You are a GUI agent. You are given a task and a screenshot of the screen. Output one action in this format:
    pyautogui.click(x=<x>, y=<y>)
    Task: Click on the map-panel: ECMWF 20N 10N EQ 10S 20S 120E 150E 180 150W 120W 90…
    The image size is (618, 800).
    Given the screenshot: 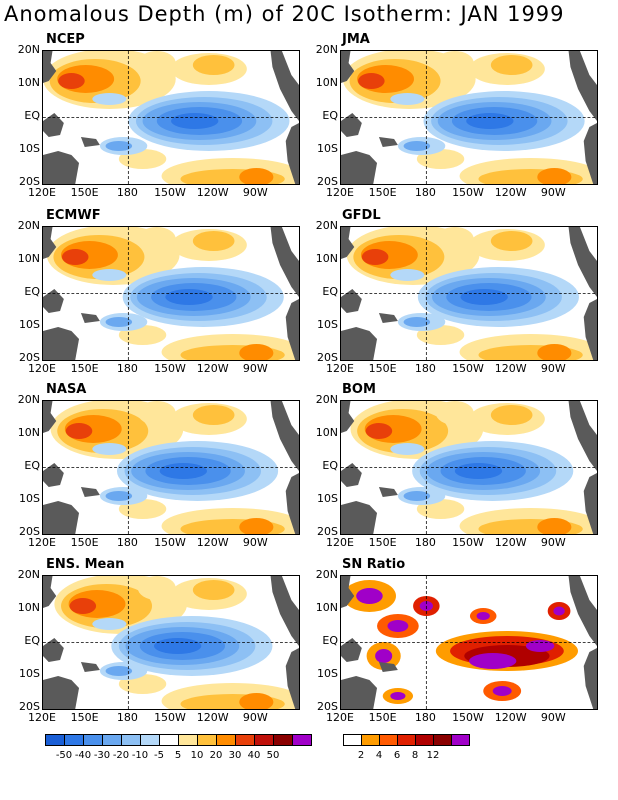 What is the action you would take?
    pyautogui.click(x=150, y=291)
    